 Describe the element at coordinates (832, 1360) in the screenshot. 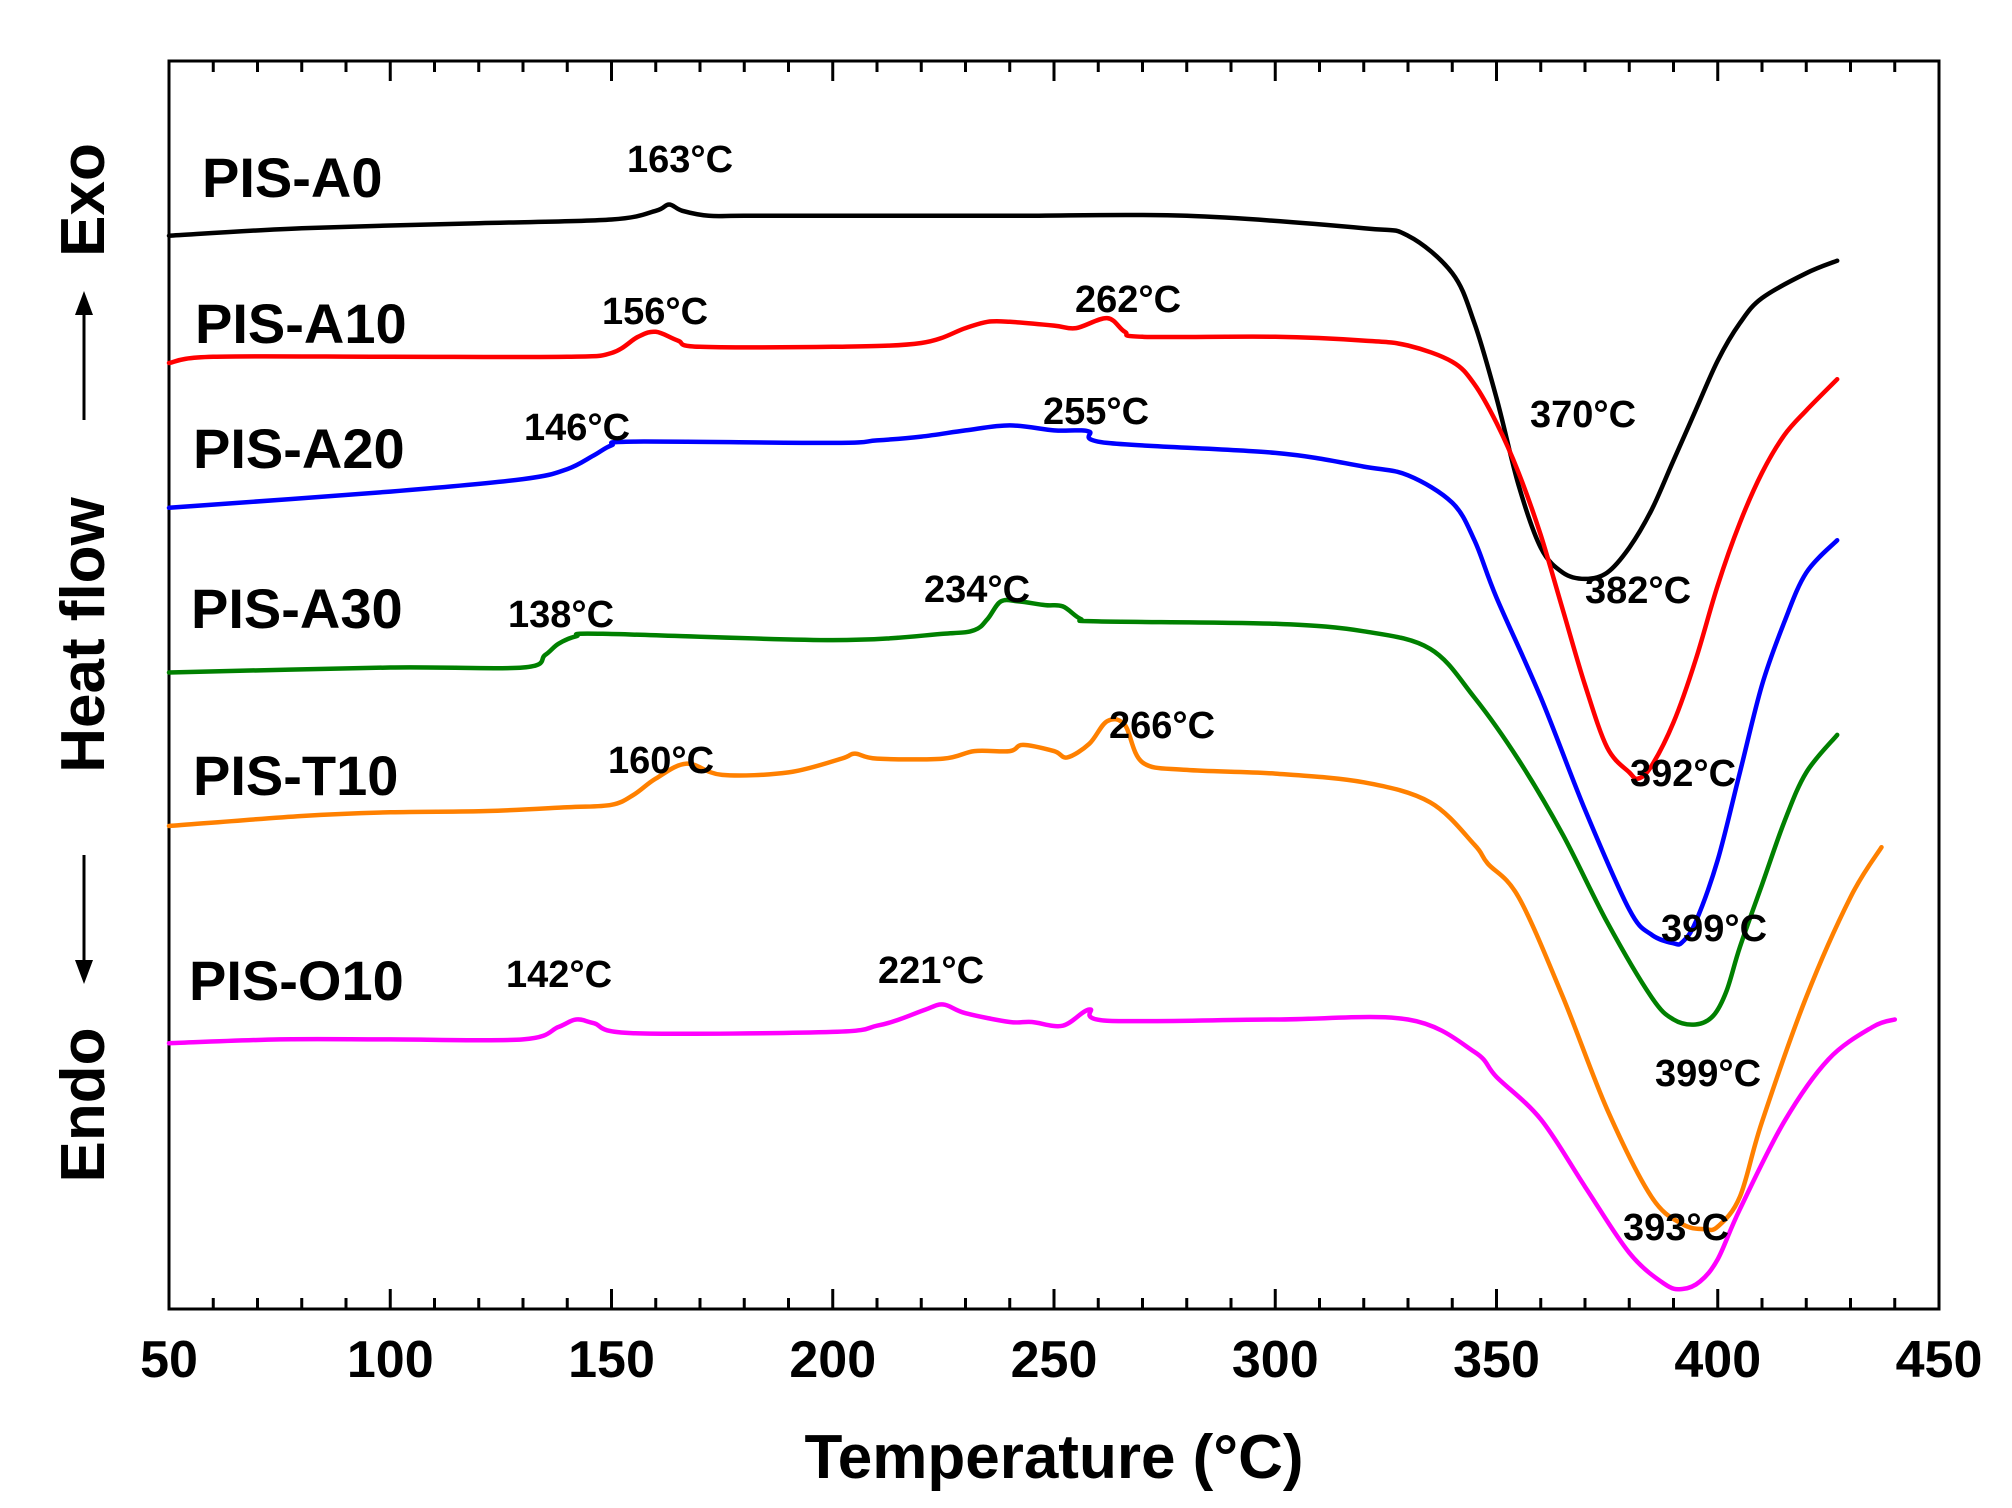

I see `x-tick-label: 200` at that location.